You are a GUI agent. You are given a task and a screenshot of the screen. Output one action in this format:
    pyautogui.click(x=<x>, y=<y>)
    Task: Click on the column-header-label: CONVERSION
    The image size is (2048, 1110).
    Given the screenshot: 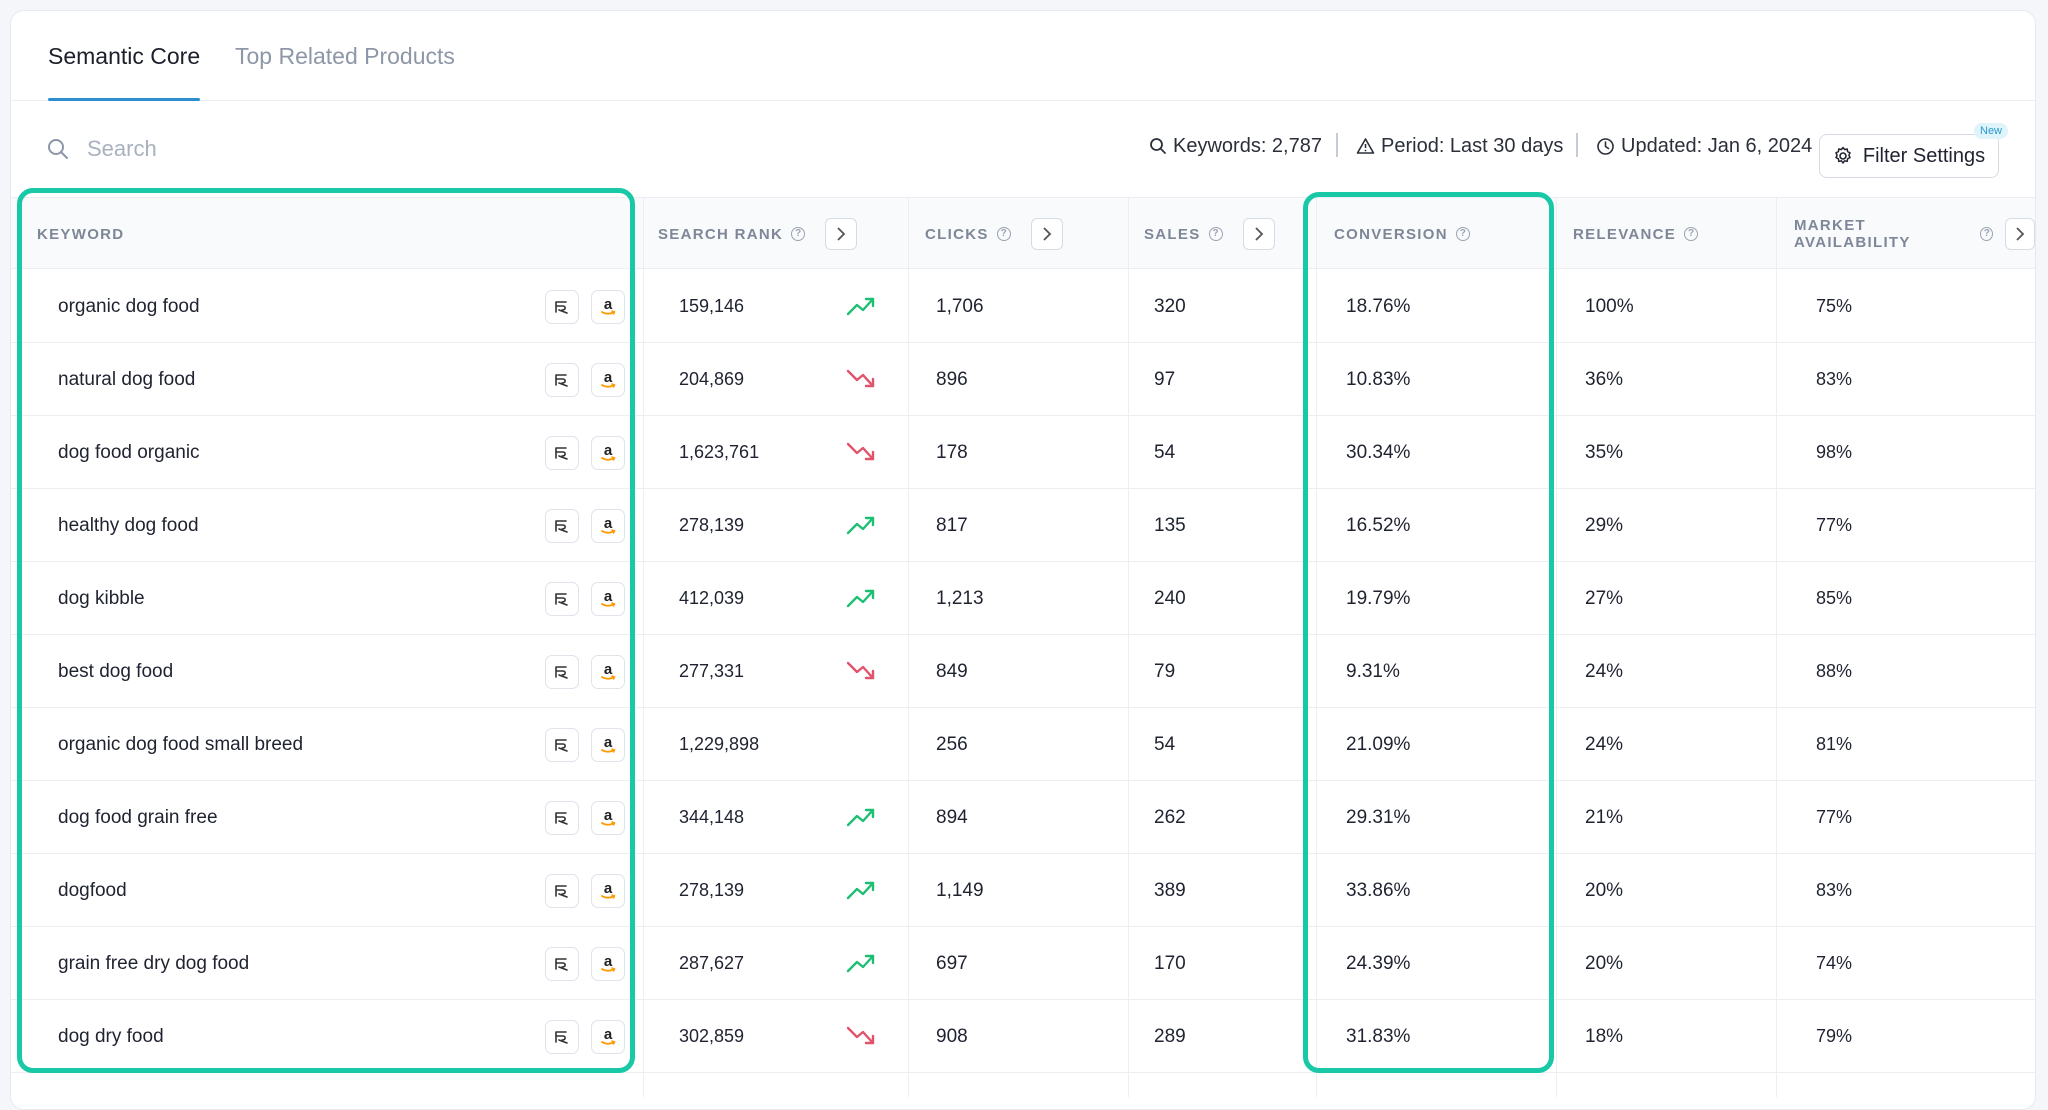 What is the action you would take?
    pyautogui.click(x=1391, y=234)
    